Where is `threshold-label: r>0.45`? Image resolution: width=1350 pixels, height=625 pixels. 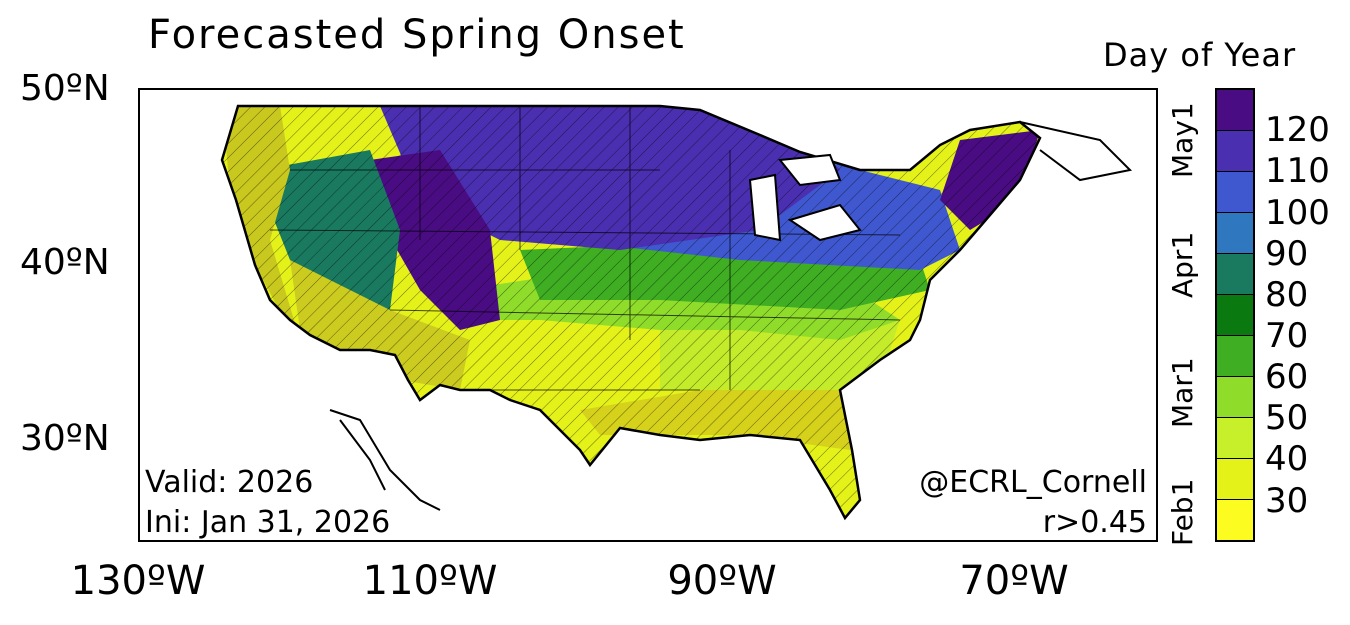
threshold-label: r>0.45 is located at coordinates (1094, 522).